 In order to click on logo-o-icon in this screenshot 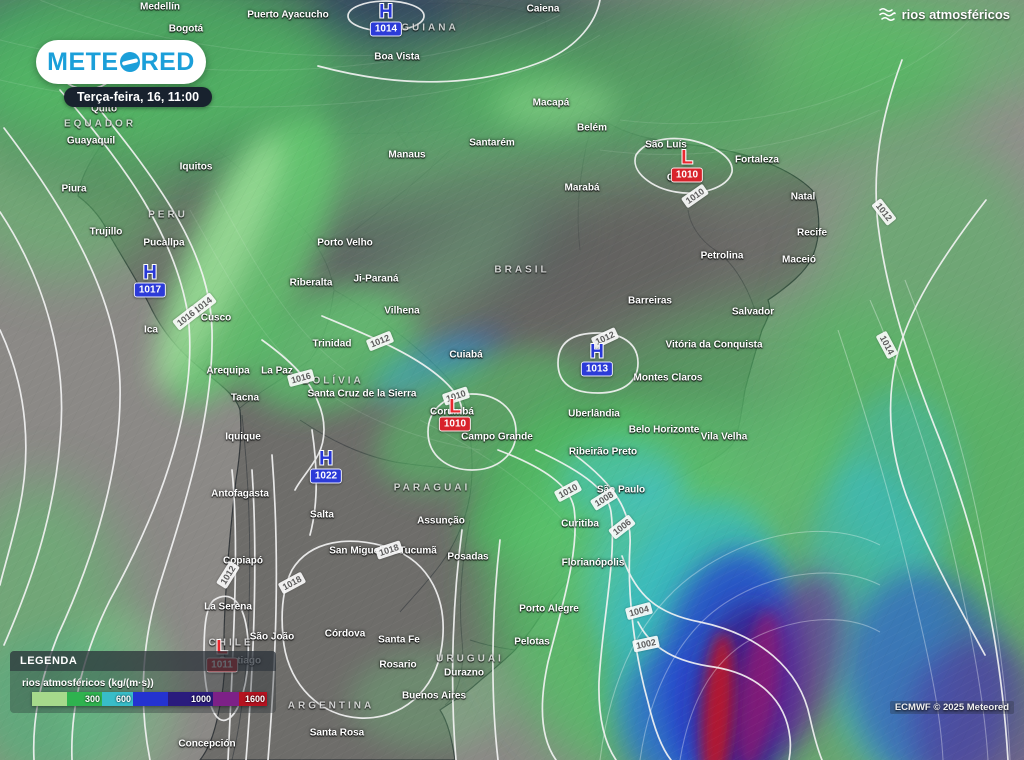, I will do `click(129, 62)`.